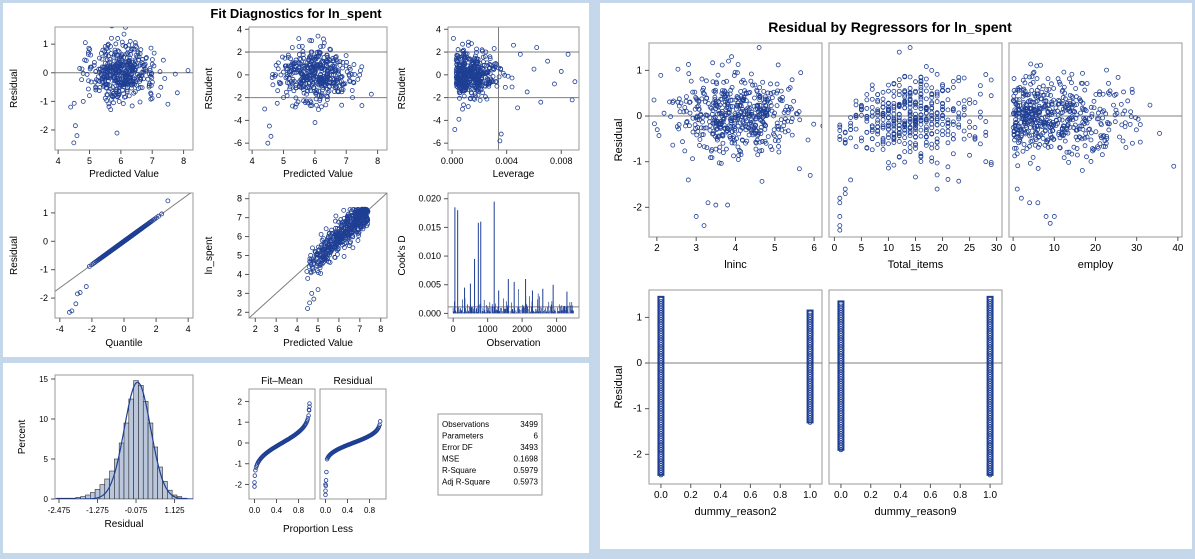 The width and height of the screenshot is (1195, 559). What do you see at coordinates (44, 270) in the screenshot?
I see `resid-qq-ytick-label: -1` at bounding box center [44, 270].